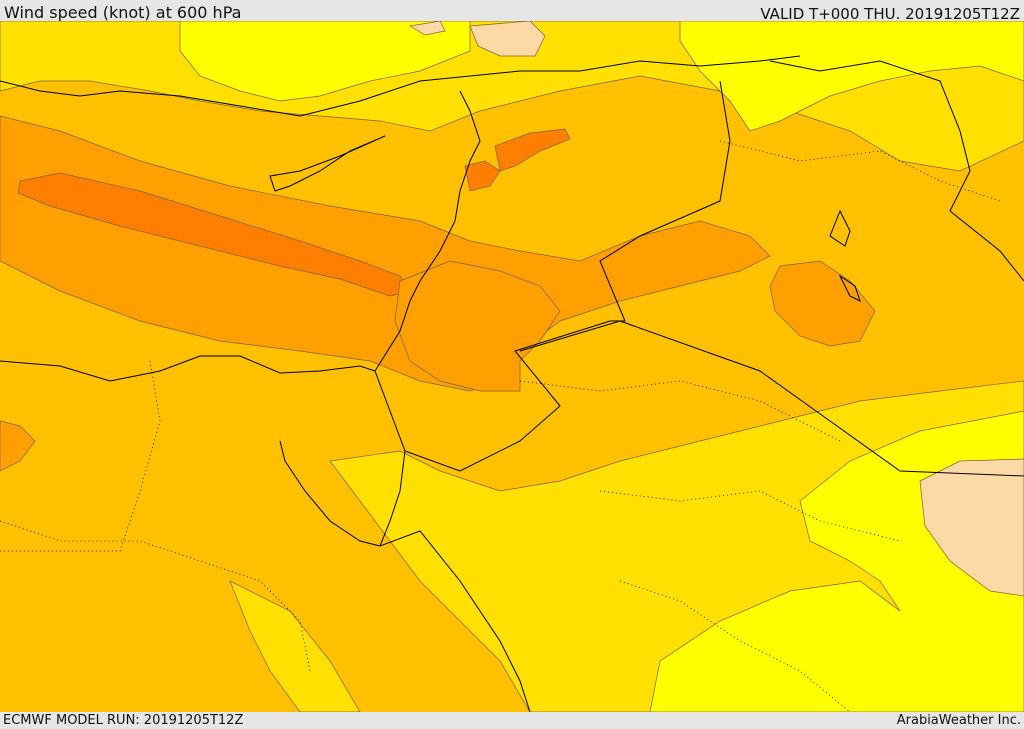 This screenshot has width=1024, height=729. I want to click on wind-band-orange-west, so click(18, 446).